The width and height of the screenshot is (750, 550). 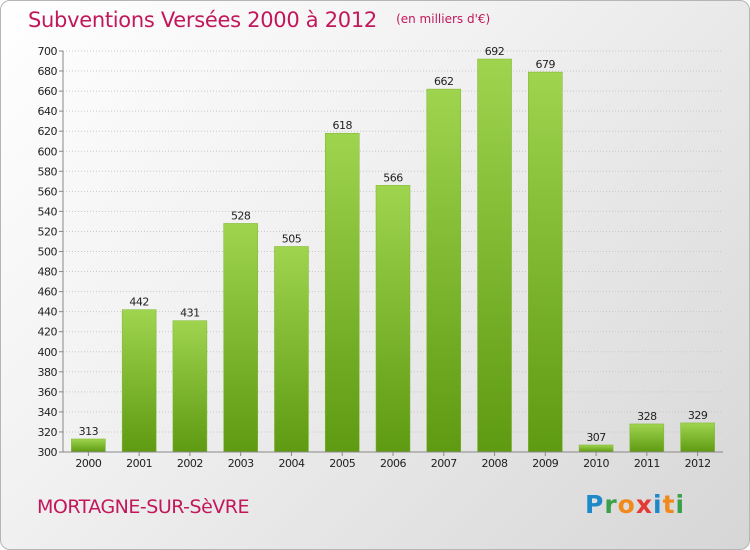 What do you see at coordinates (48, 211) in the screenshot?
I see `y-tick-label: 540` at bounding box center [48, 211].